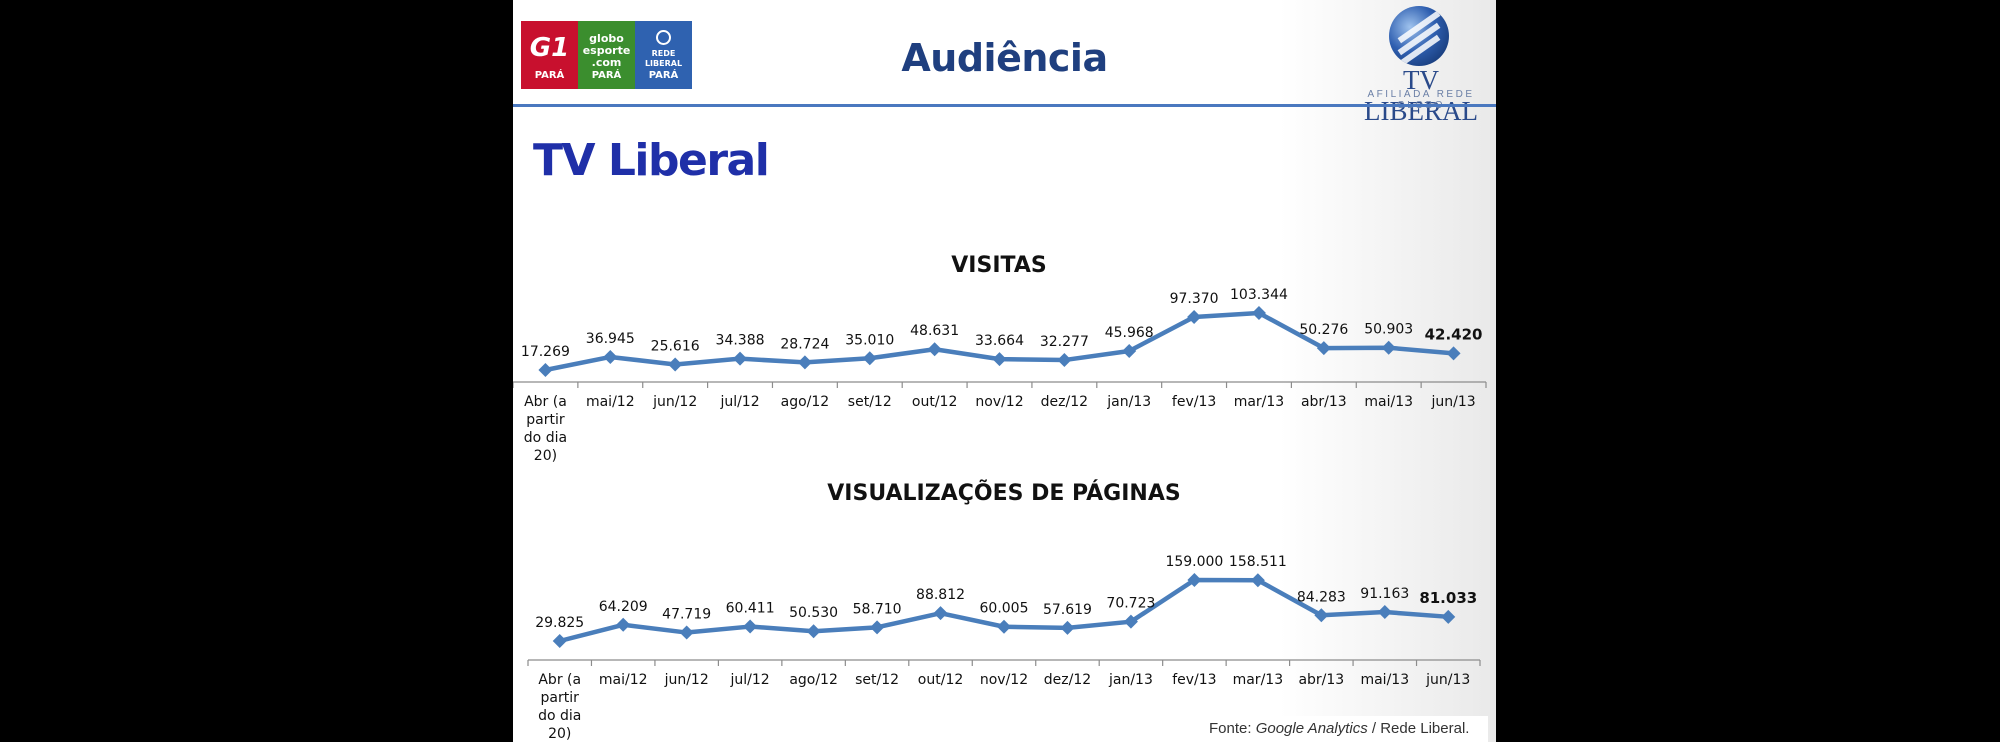  I want to click on pageviews-data-label: 84.283, so click(1321, 597).